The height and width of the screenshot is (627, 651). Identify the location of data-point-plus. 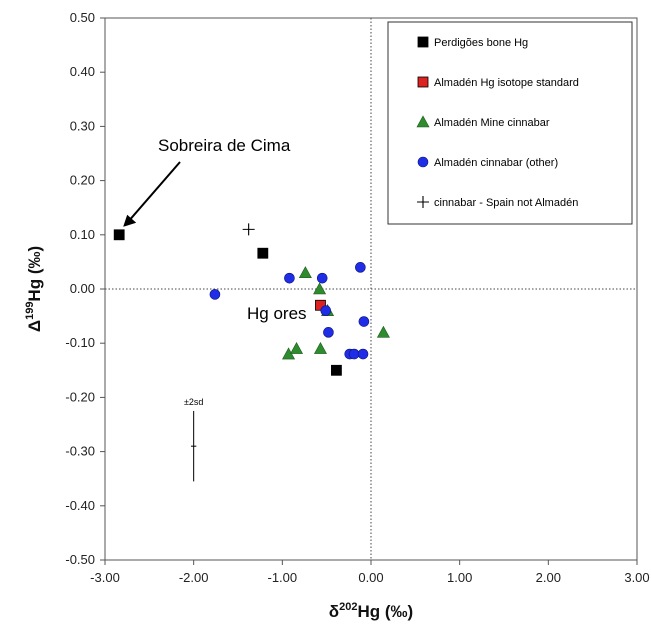
(248, 229).